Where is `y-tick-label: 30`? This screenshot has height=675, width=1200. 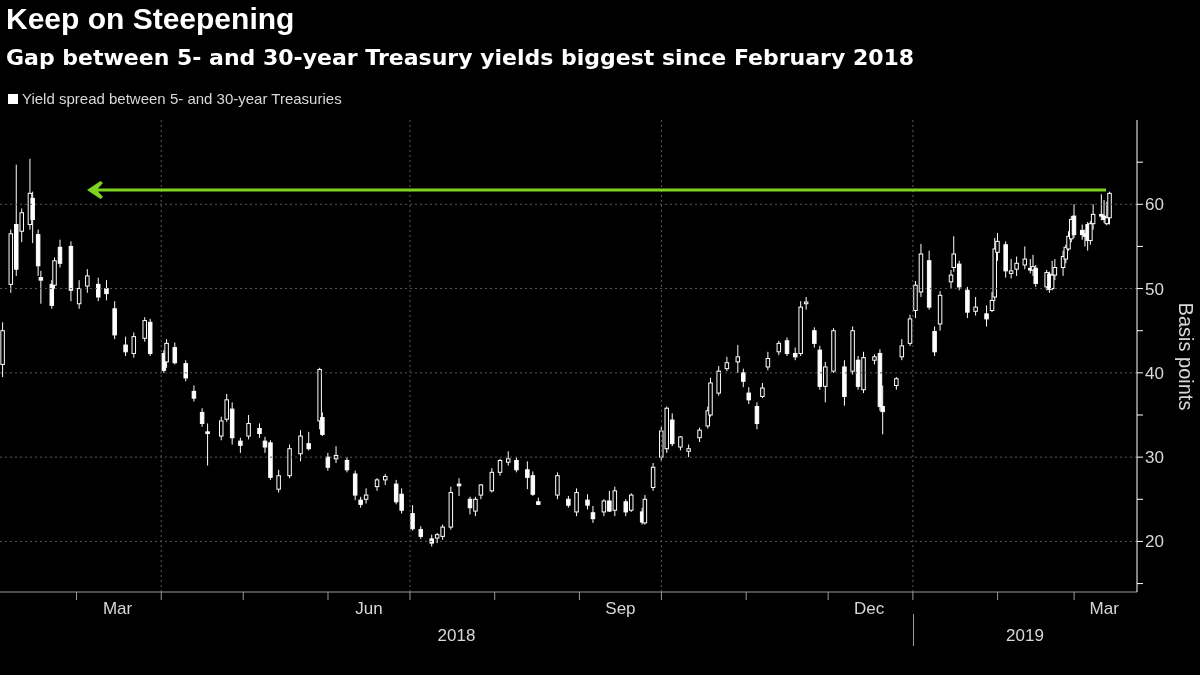
y-tick-label: 30 is located at coordinates (1154, 458).